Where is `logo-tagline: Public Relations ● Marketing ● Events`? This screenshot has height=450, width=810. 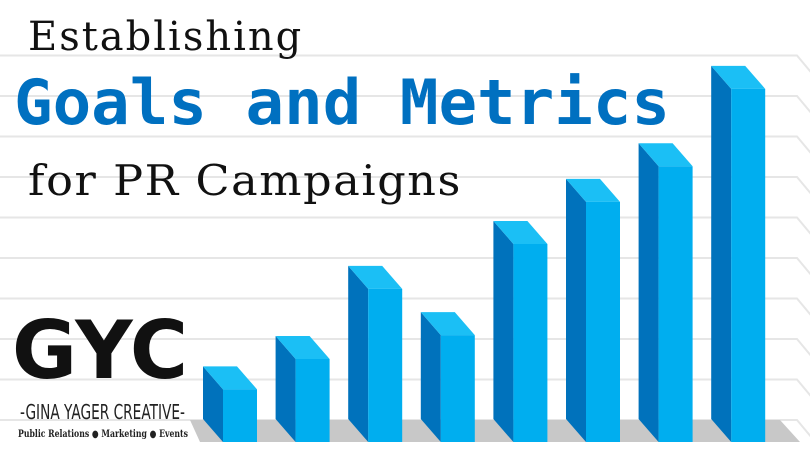 logo-tagline: Public Relations ● Marketing ● Events is located at coordinates (103, 434).